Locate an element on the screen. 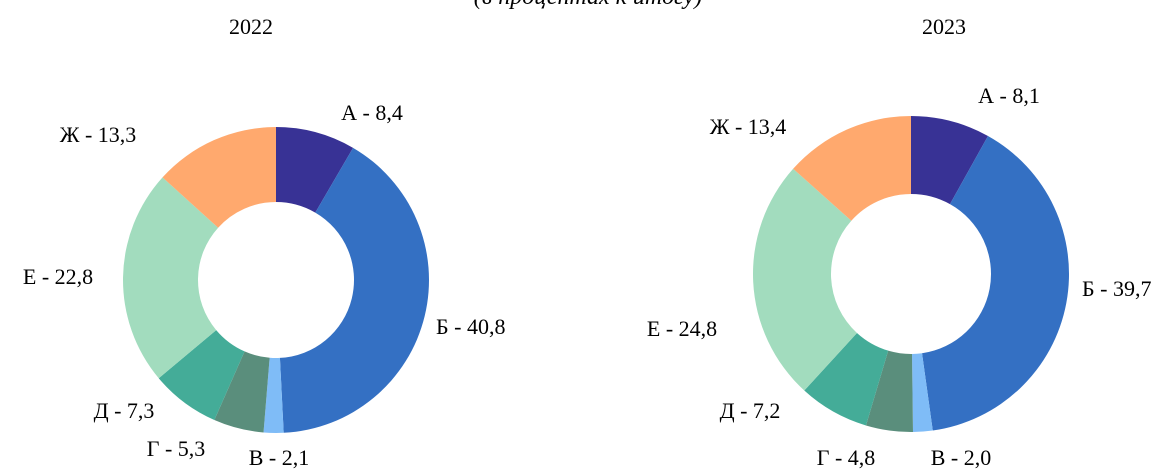 The height and width of the screenshot is (472, 1176). slice-label-zh-2022: Ж - 13,3 is located at coordinates (98, 134).